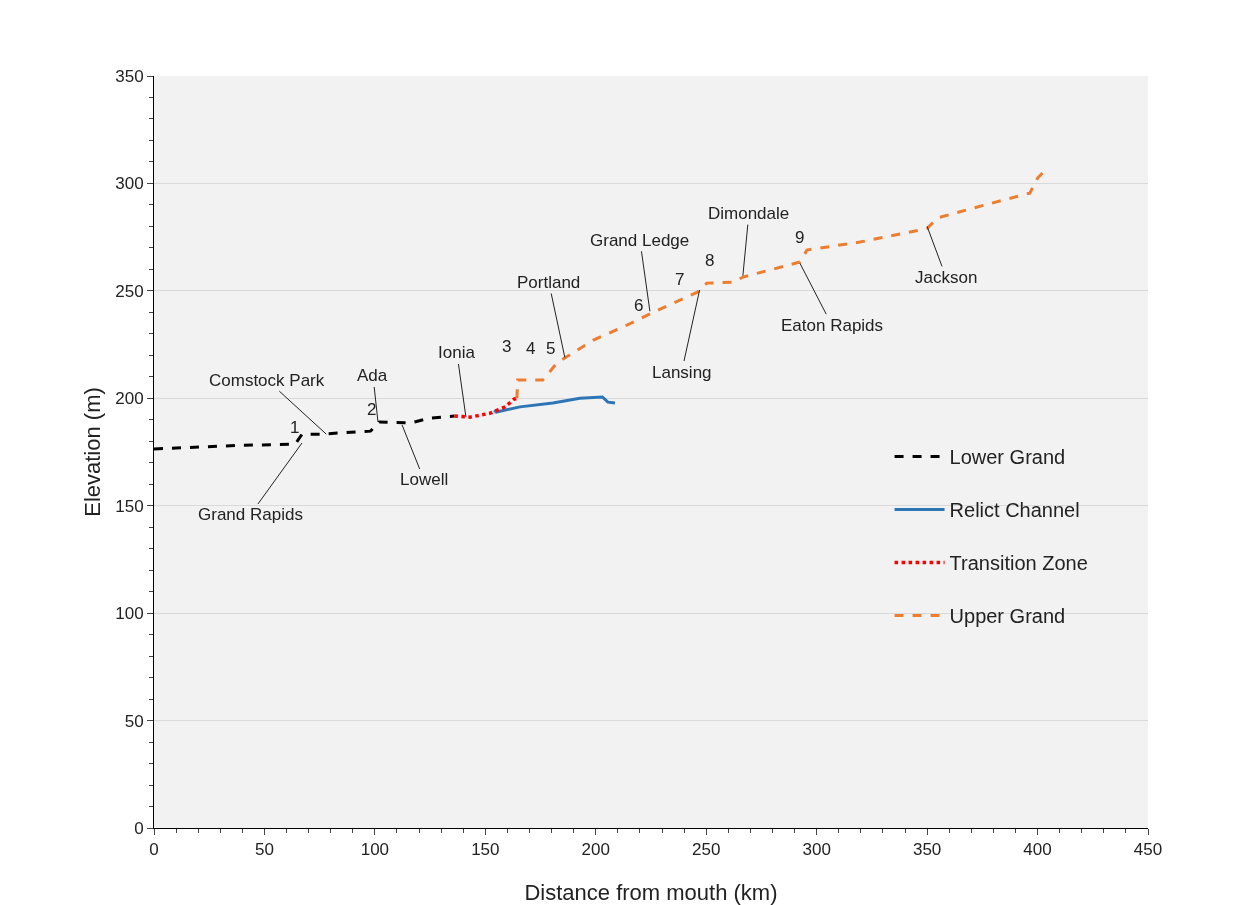 The image size is (1248, 905). Describe the element at coordinates (1007, 457) in the screenshot. I see `legend-label: Lower Grand` at that location.